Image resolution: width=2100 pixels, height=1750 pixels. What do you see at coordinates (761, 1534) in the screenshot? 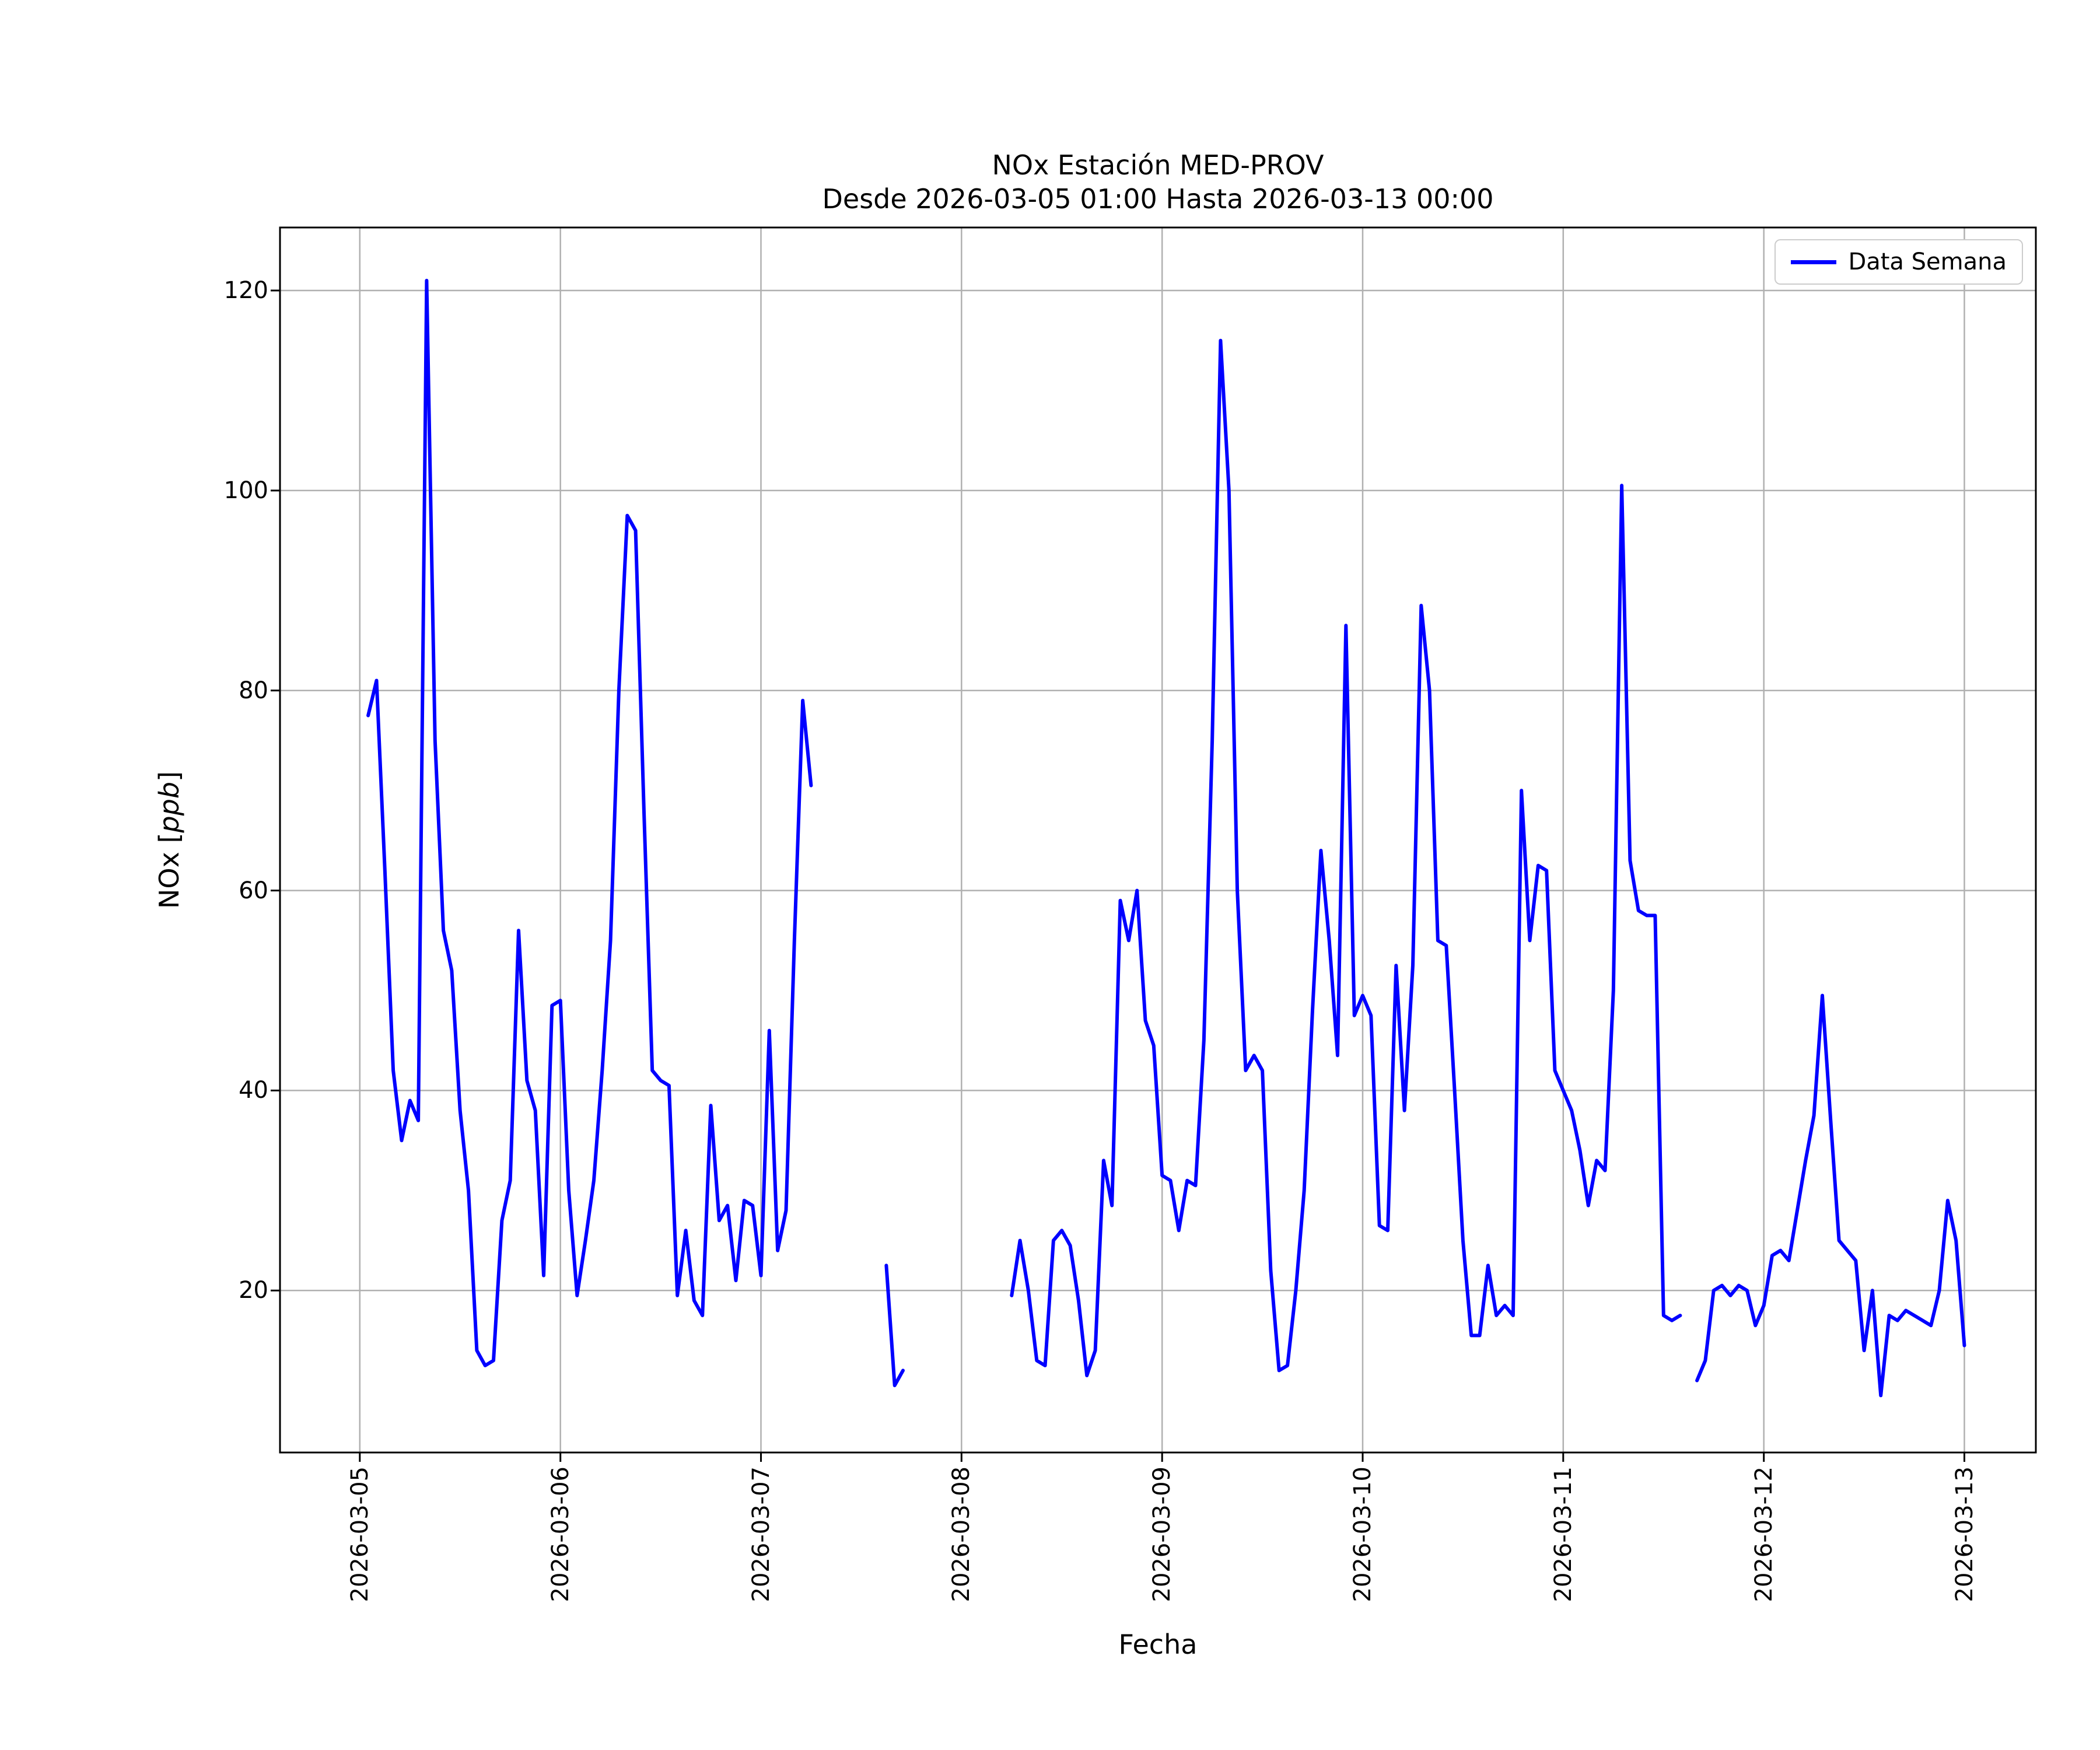
I see `x-tick-label: 2026-03-07` at bounding box center [761, 1534].